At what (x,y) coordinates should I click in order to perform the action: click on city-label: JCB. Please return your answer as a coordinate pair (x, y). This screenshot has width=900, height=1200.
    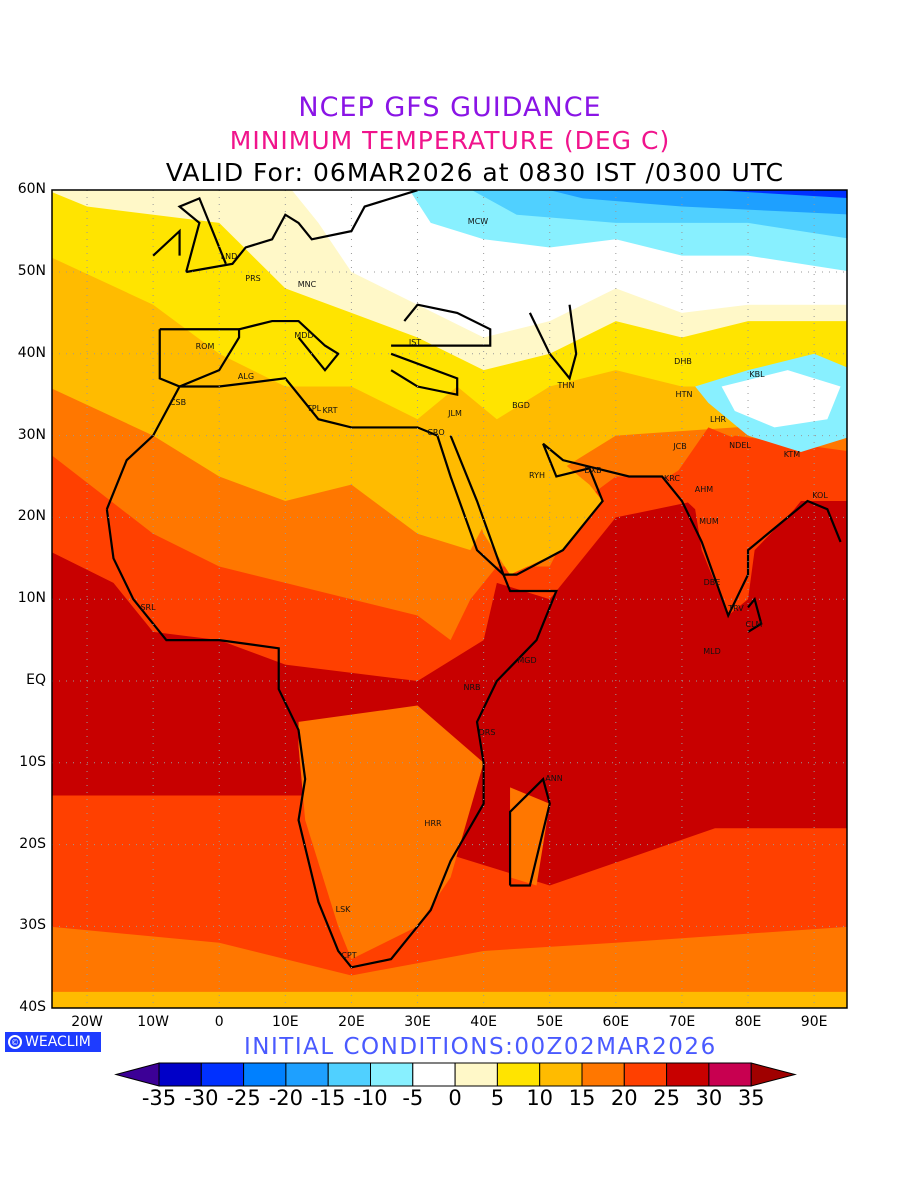
    Looking at the image, I should click on (679, 446).